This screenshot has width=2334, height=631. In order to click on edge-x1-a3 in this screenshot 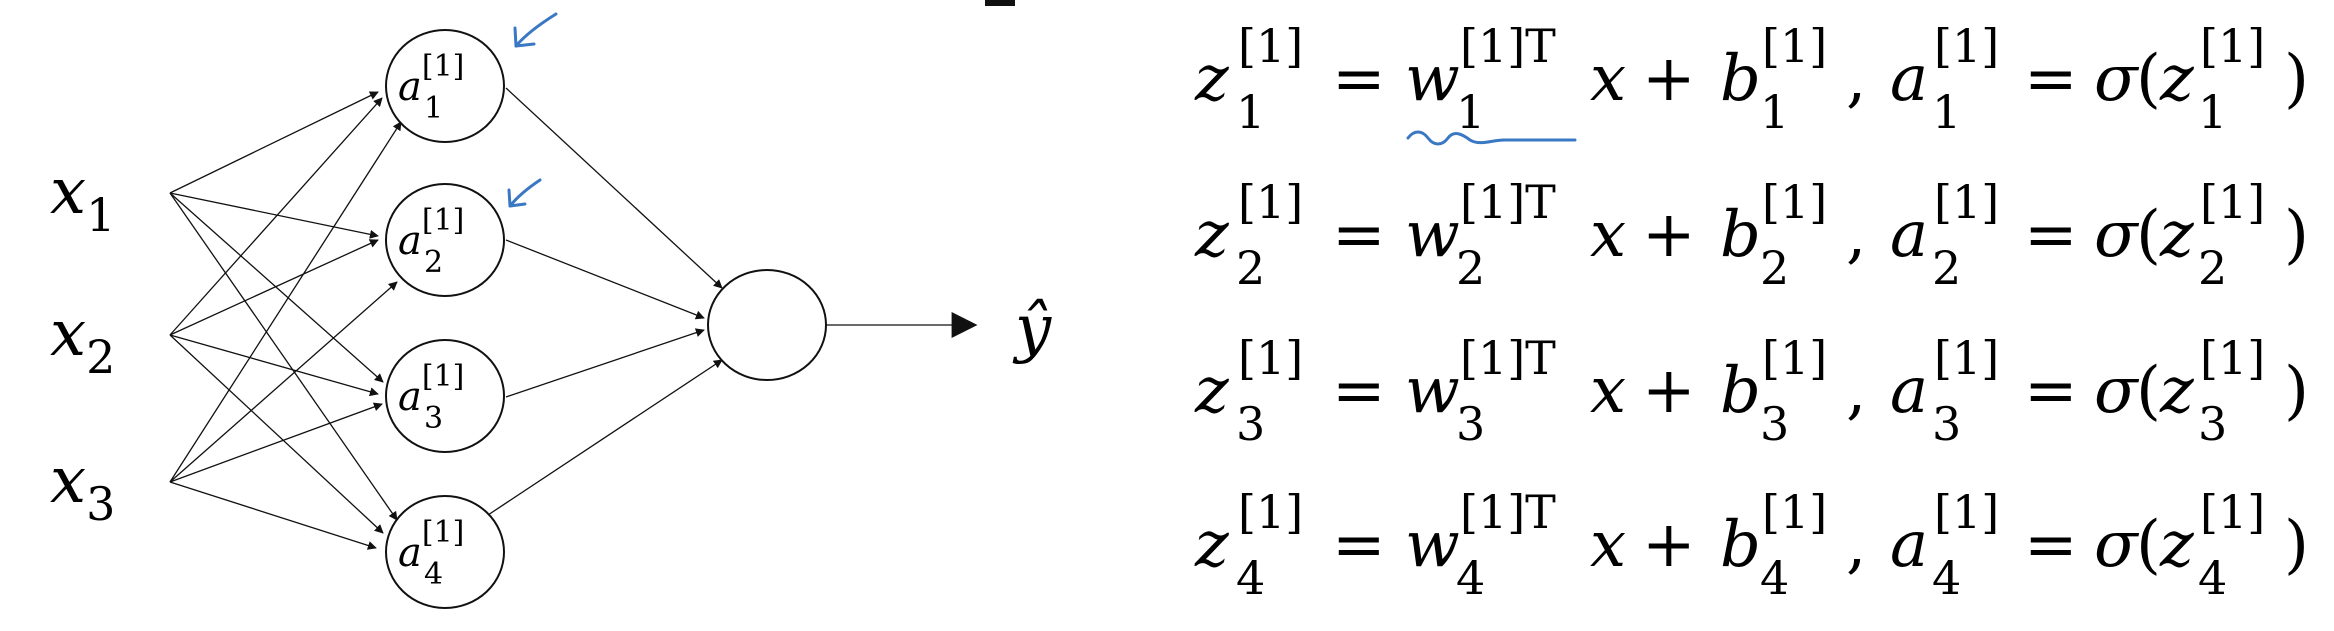, I will do `click(276, 287)`.